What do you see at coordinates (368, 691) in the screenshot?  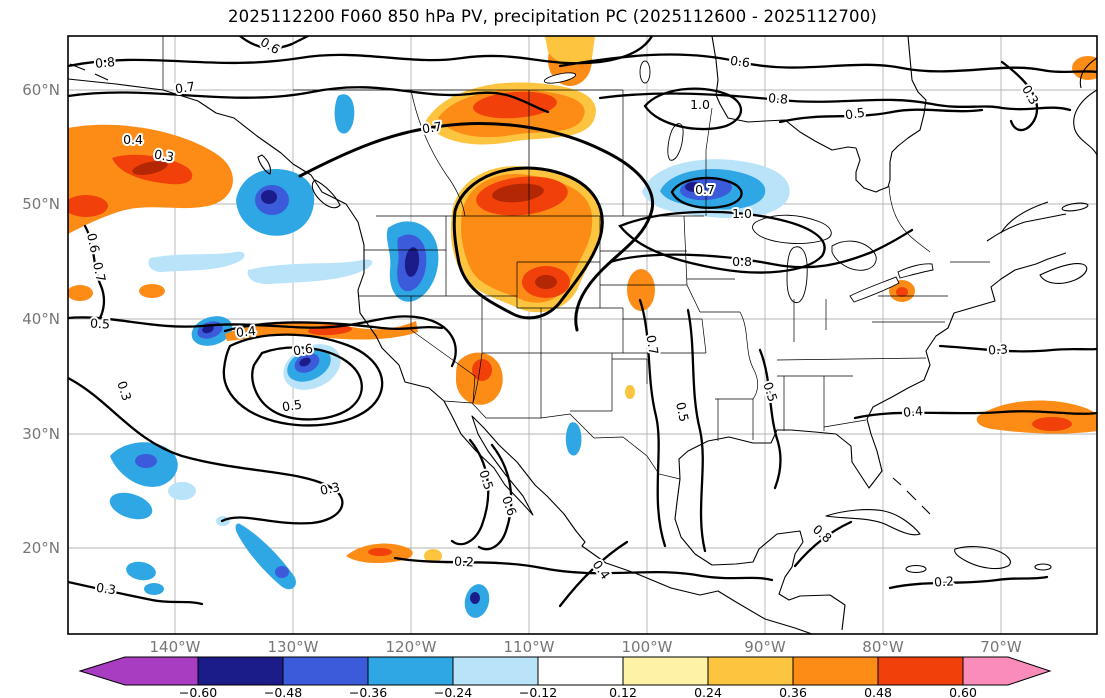 I see `colorbar-tick-label: −0.36` at bounding box center [368, 691].